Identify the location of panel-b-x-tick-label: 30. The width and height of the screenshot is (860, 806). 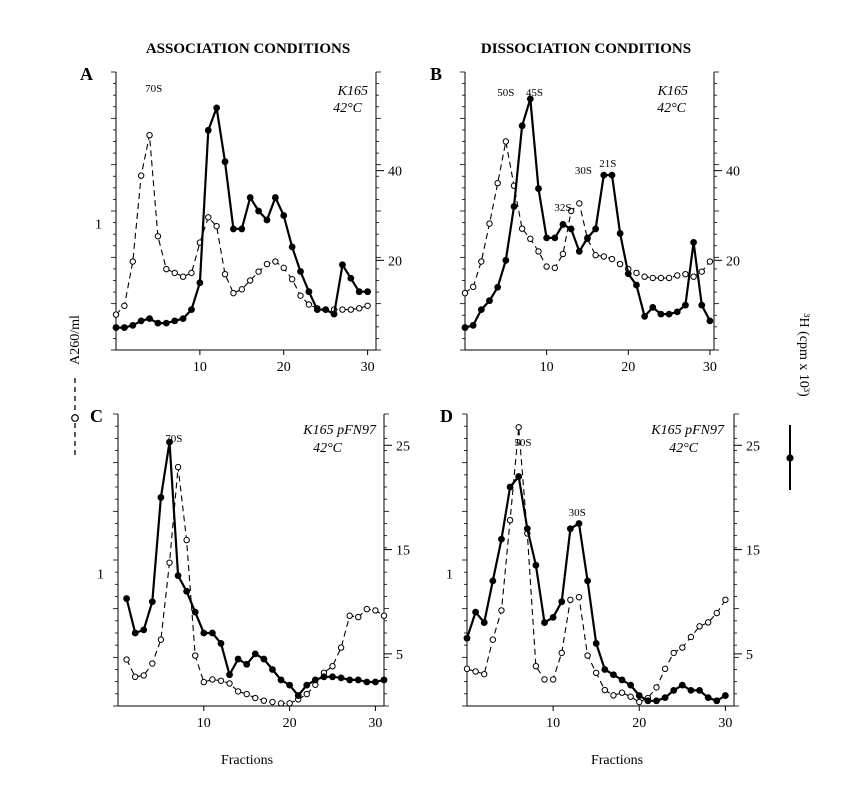
(710, 367).